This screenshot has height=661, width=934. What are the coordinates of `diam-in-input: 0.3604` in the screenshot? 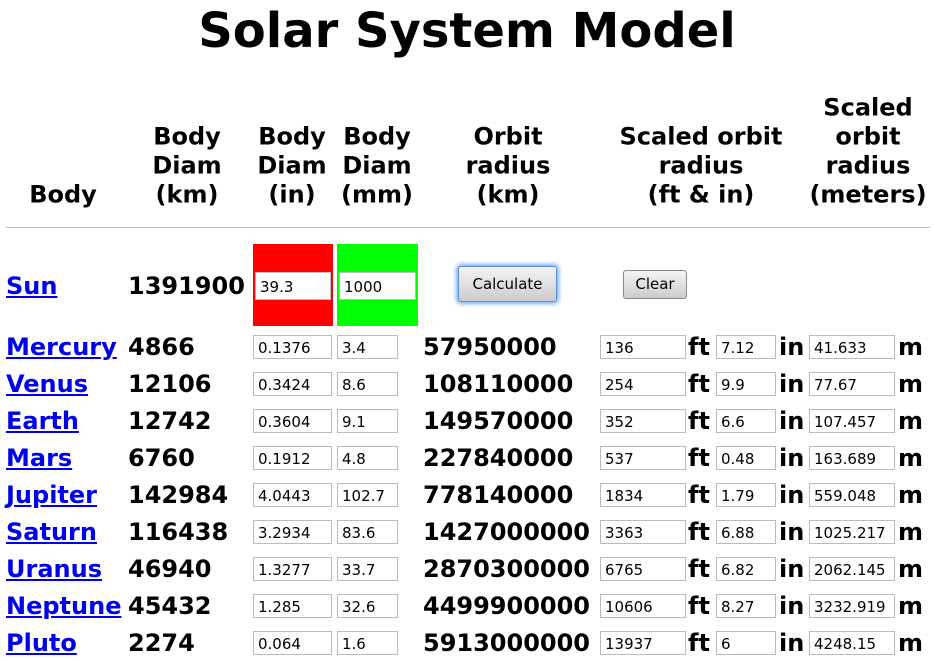 It's located at (292, 421).